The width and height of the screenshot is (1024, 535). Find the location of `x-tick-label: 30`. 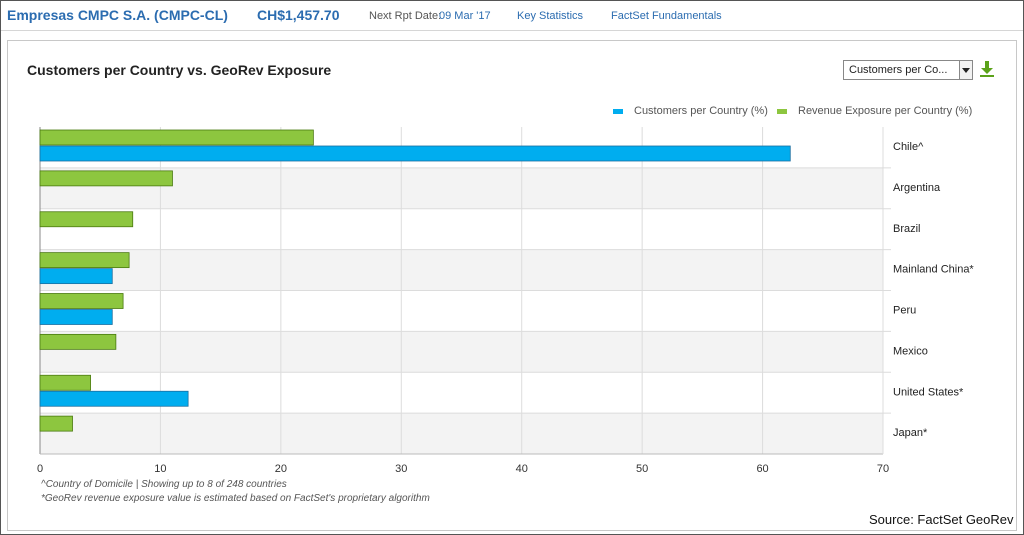

x-tick-label: 30 is located at coordinates (401, 469).